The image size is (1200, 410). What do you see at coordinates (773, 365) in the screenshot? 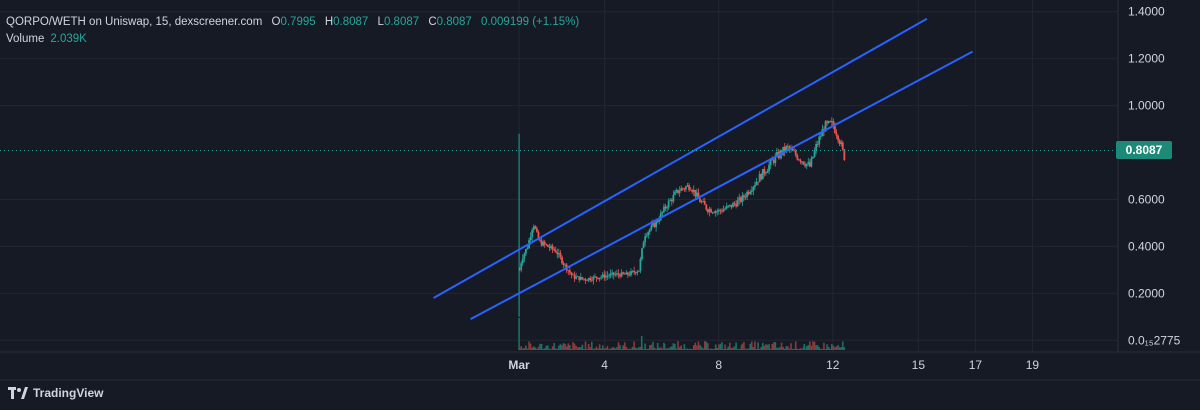
I see `time-axis: Mar 4 8 12 15 17 19` at bounding box center [773, 365].